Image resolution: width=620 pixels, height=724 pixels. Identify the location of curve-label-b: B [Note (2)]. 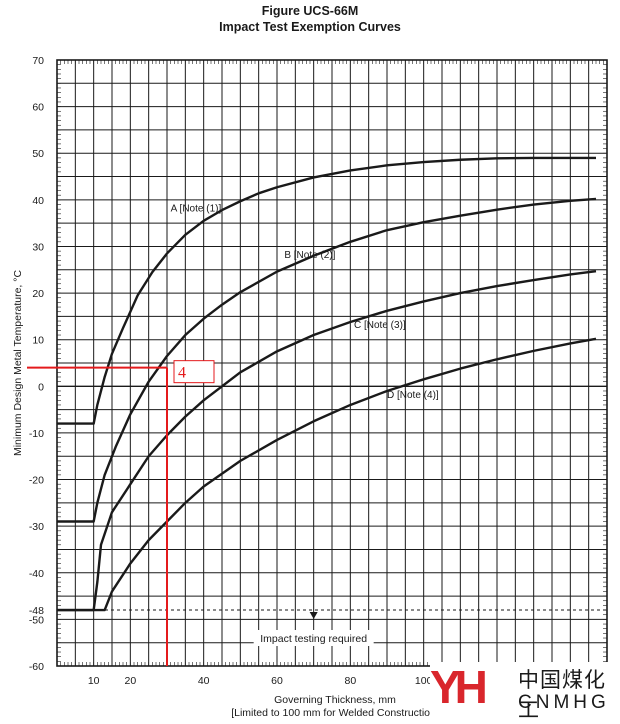
(309, 255).